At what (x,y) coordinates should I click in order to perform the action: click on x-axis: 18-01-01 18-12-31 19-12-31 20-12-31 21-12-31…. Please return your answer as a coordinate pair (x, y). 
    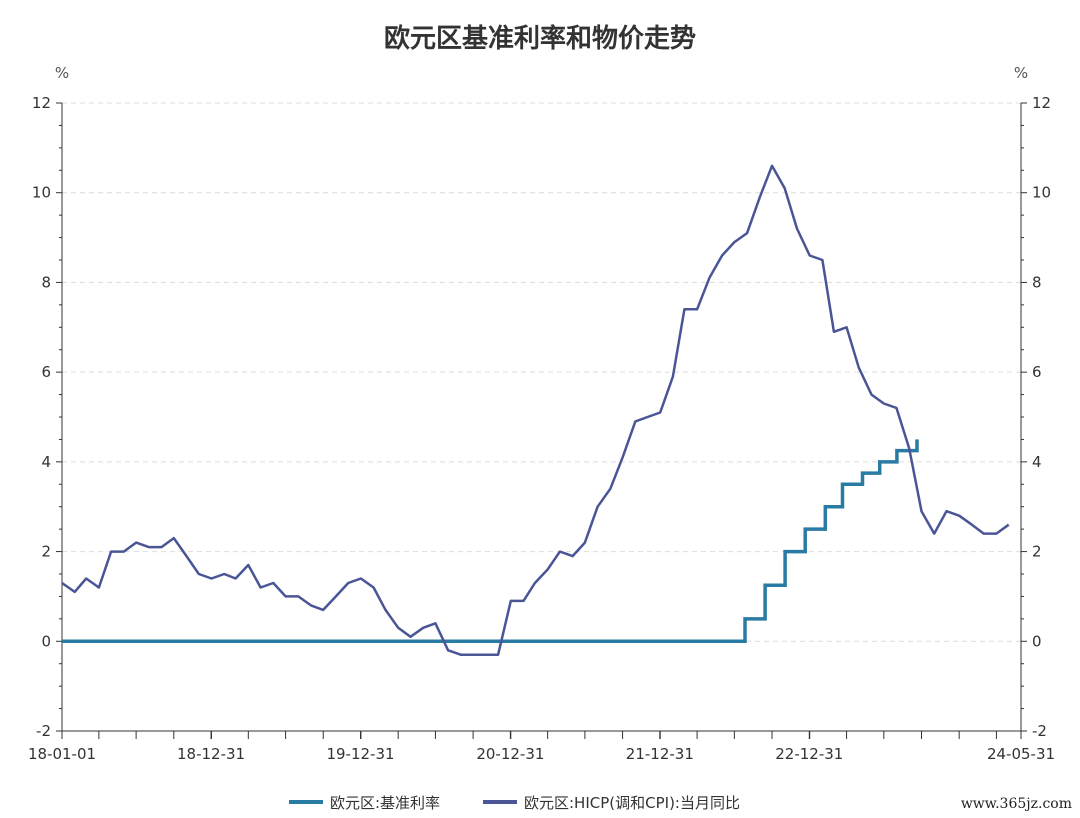
    Looking at the image, I should click on (541, 746).